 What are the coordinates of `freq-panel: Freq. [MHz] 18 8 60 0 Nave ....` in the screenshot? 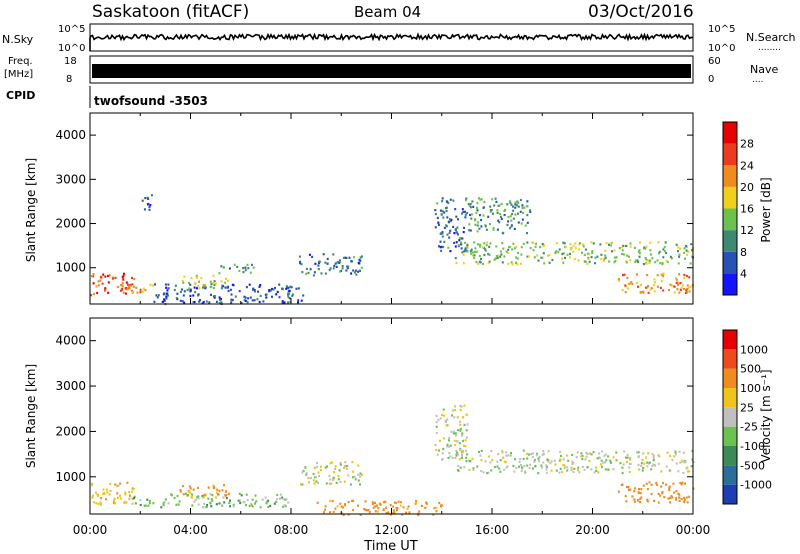 It's located at (391, 70).